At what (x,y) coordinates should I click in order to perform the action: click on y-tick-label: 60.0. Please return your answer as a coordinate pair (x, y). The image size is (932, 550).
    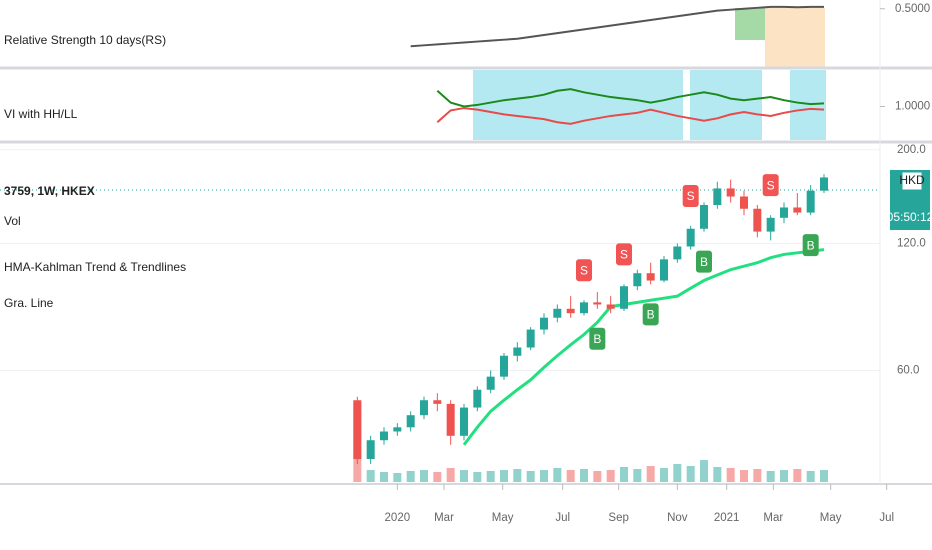
    Looking at the image, I should click on (908, 370).